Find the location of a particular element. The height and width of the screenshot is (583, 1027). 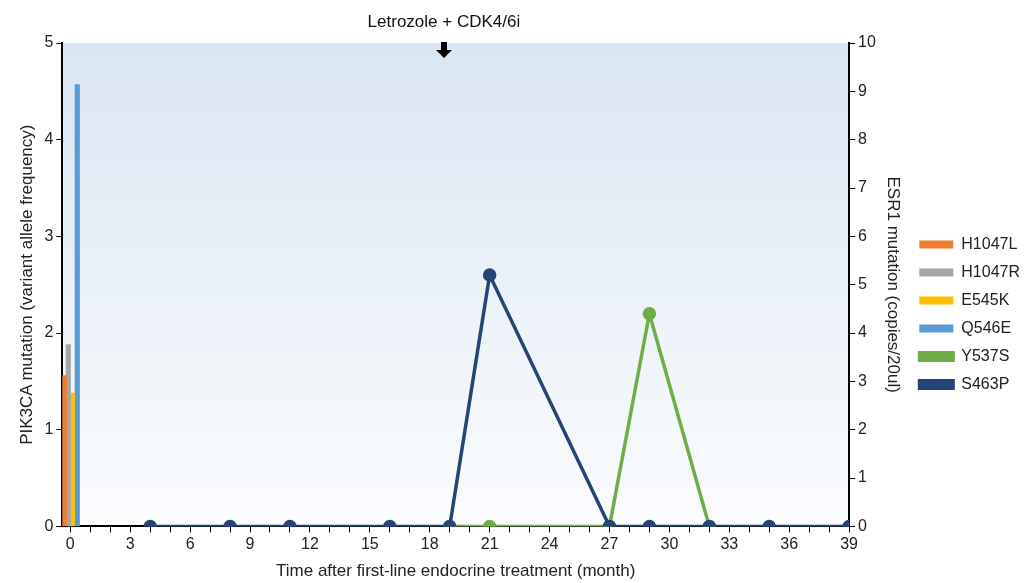

text: Letrozole + CDK4/6i is located at coordinates (444, 22).